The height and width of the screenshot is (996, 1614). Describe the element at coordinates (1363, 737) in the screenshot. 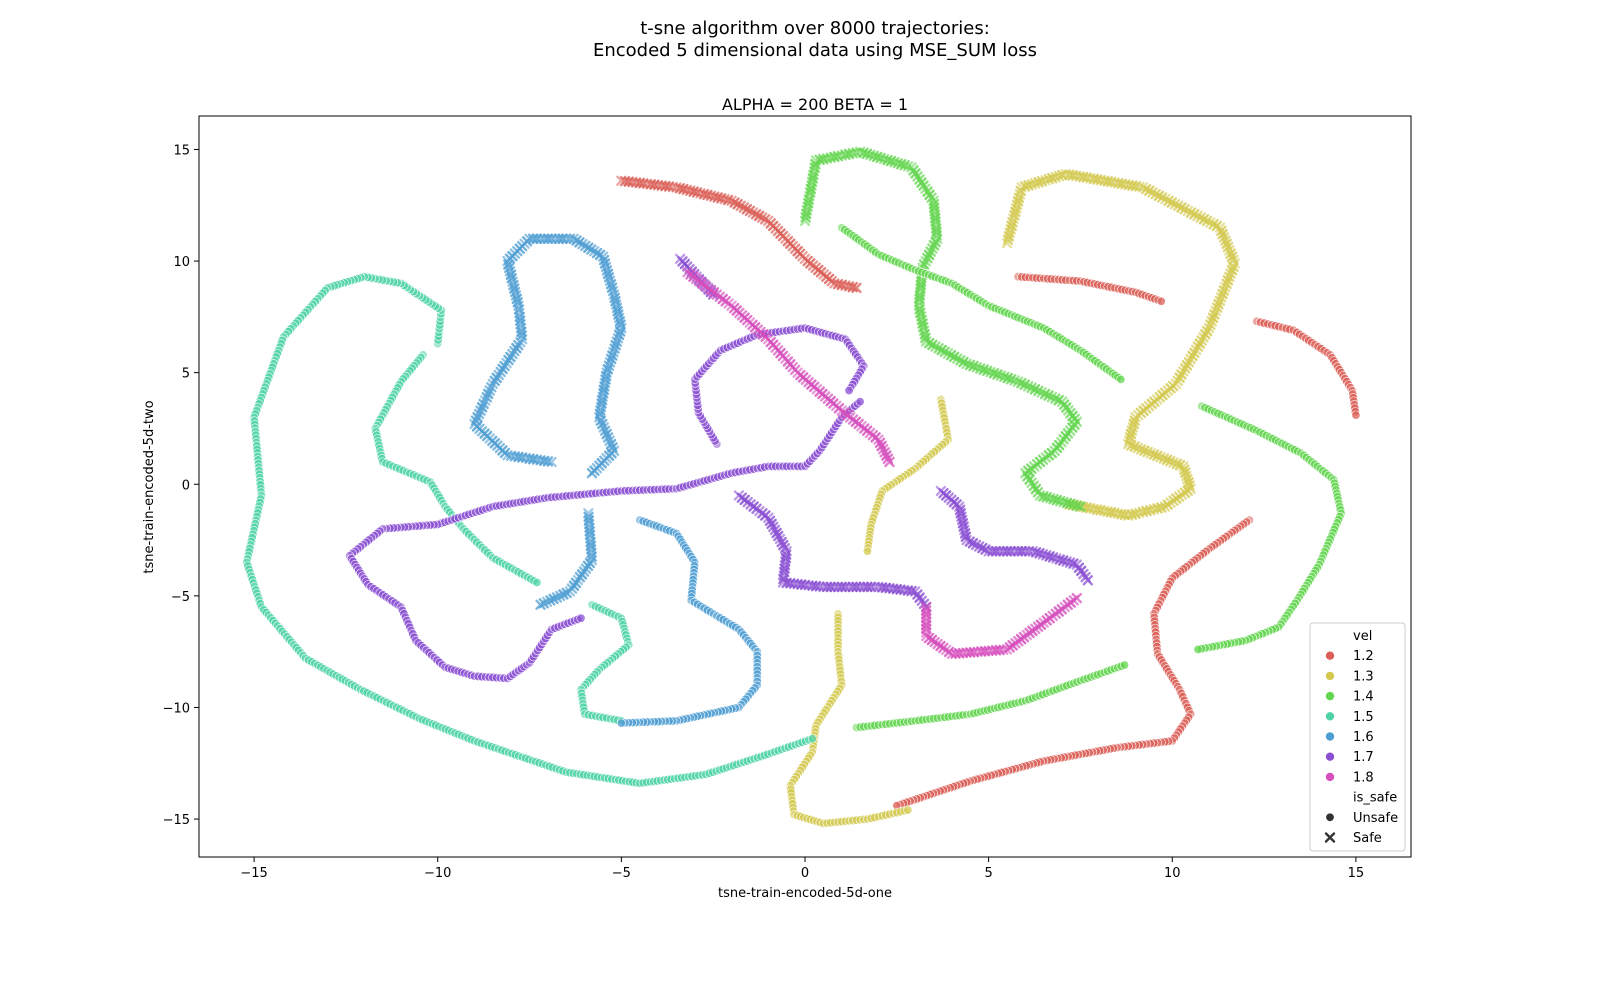

I see `legend-label: 1.6` at that location.